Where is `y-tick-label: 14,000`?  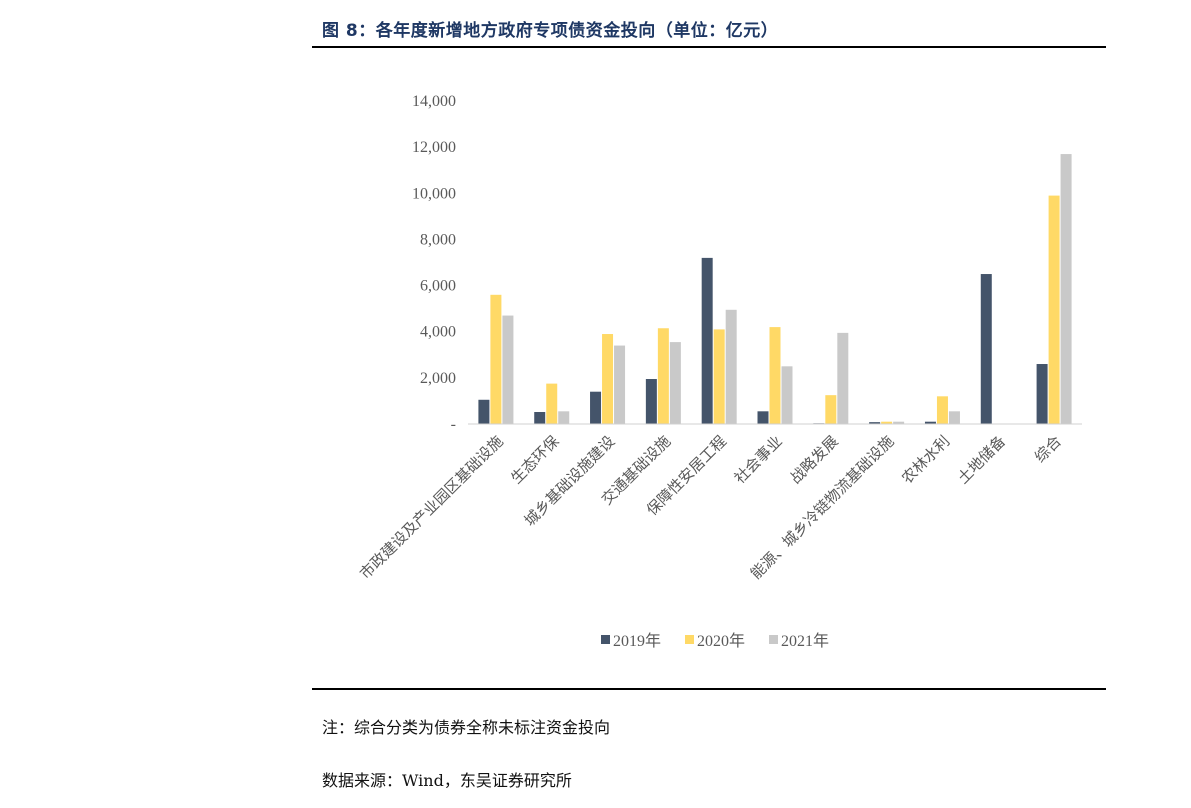 y-tick-label: 14,000 is located at coordinates (434, 101).